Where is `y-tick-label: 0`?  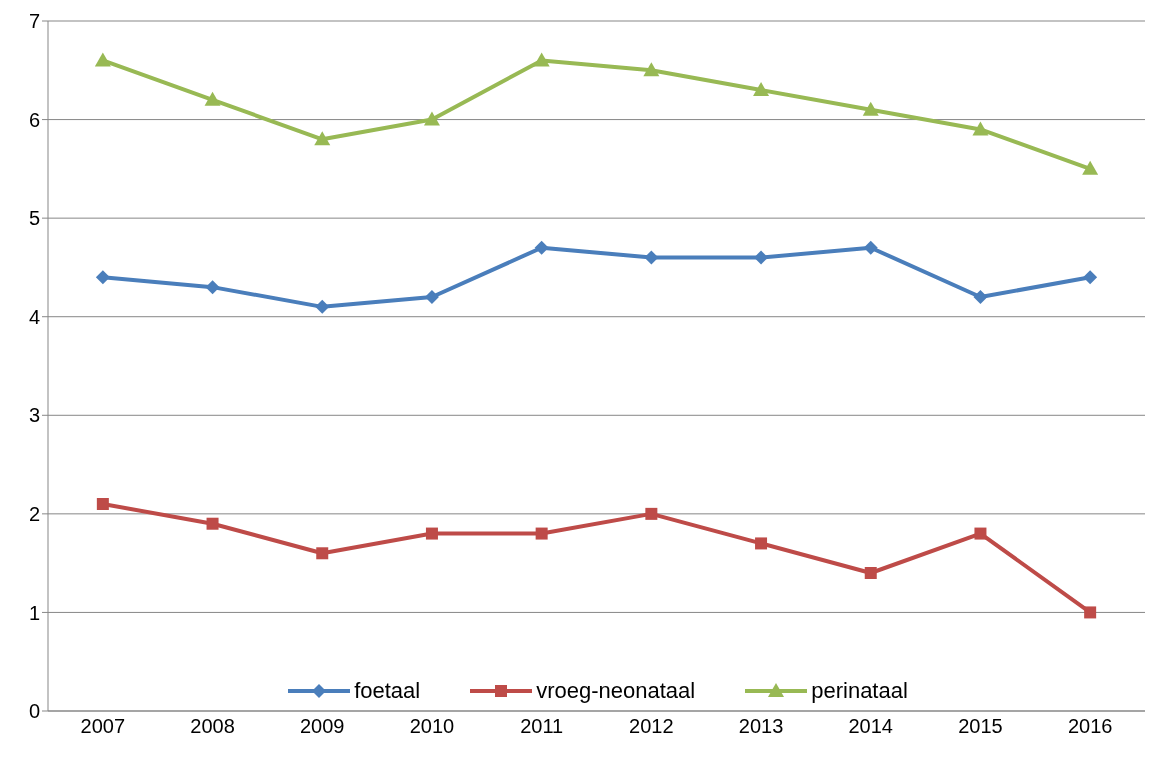 y-tick-label: 0 is located at coordinates (34, 711).